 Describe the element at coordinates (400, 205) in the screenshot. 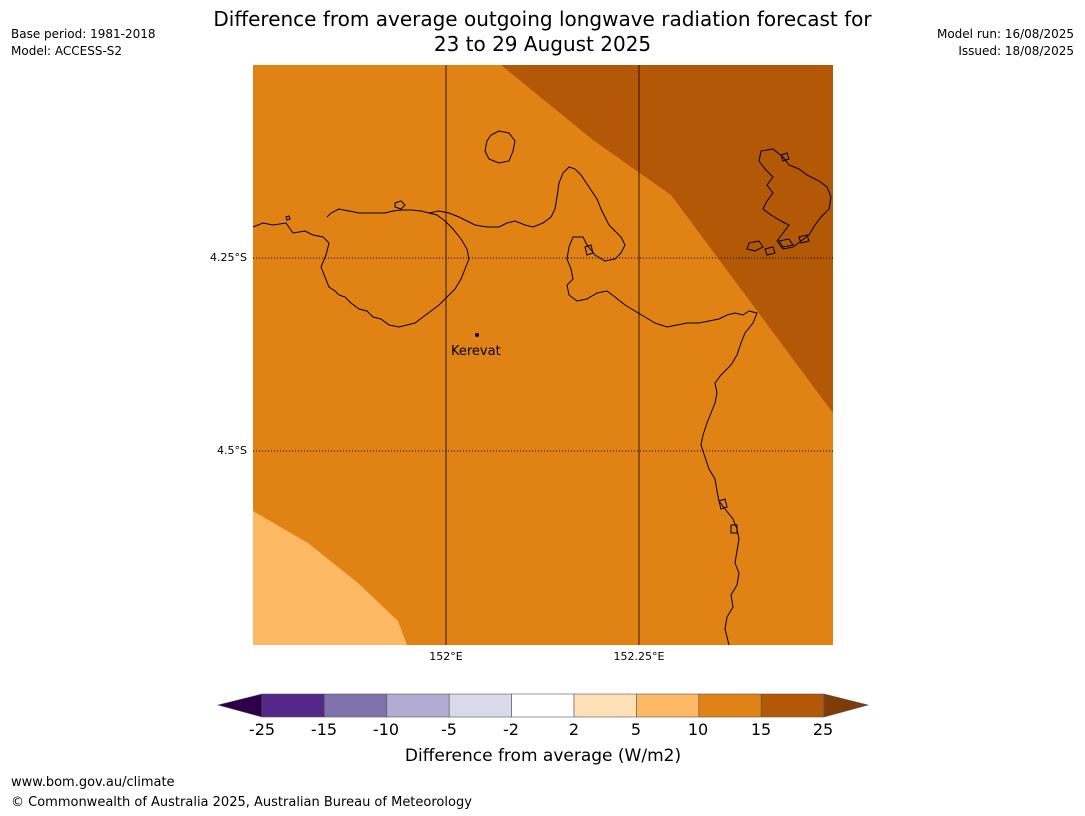

I see `island-small-west` at that location.